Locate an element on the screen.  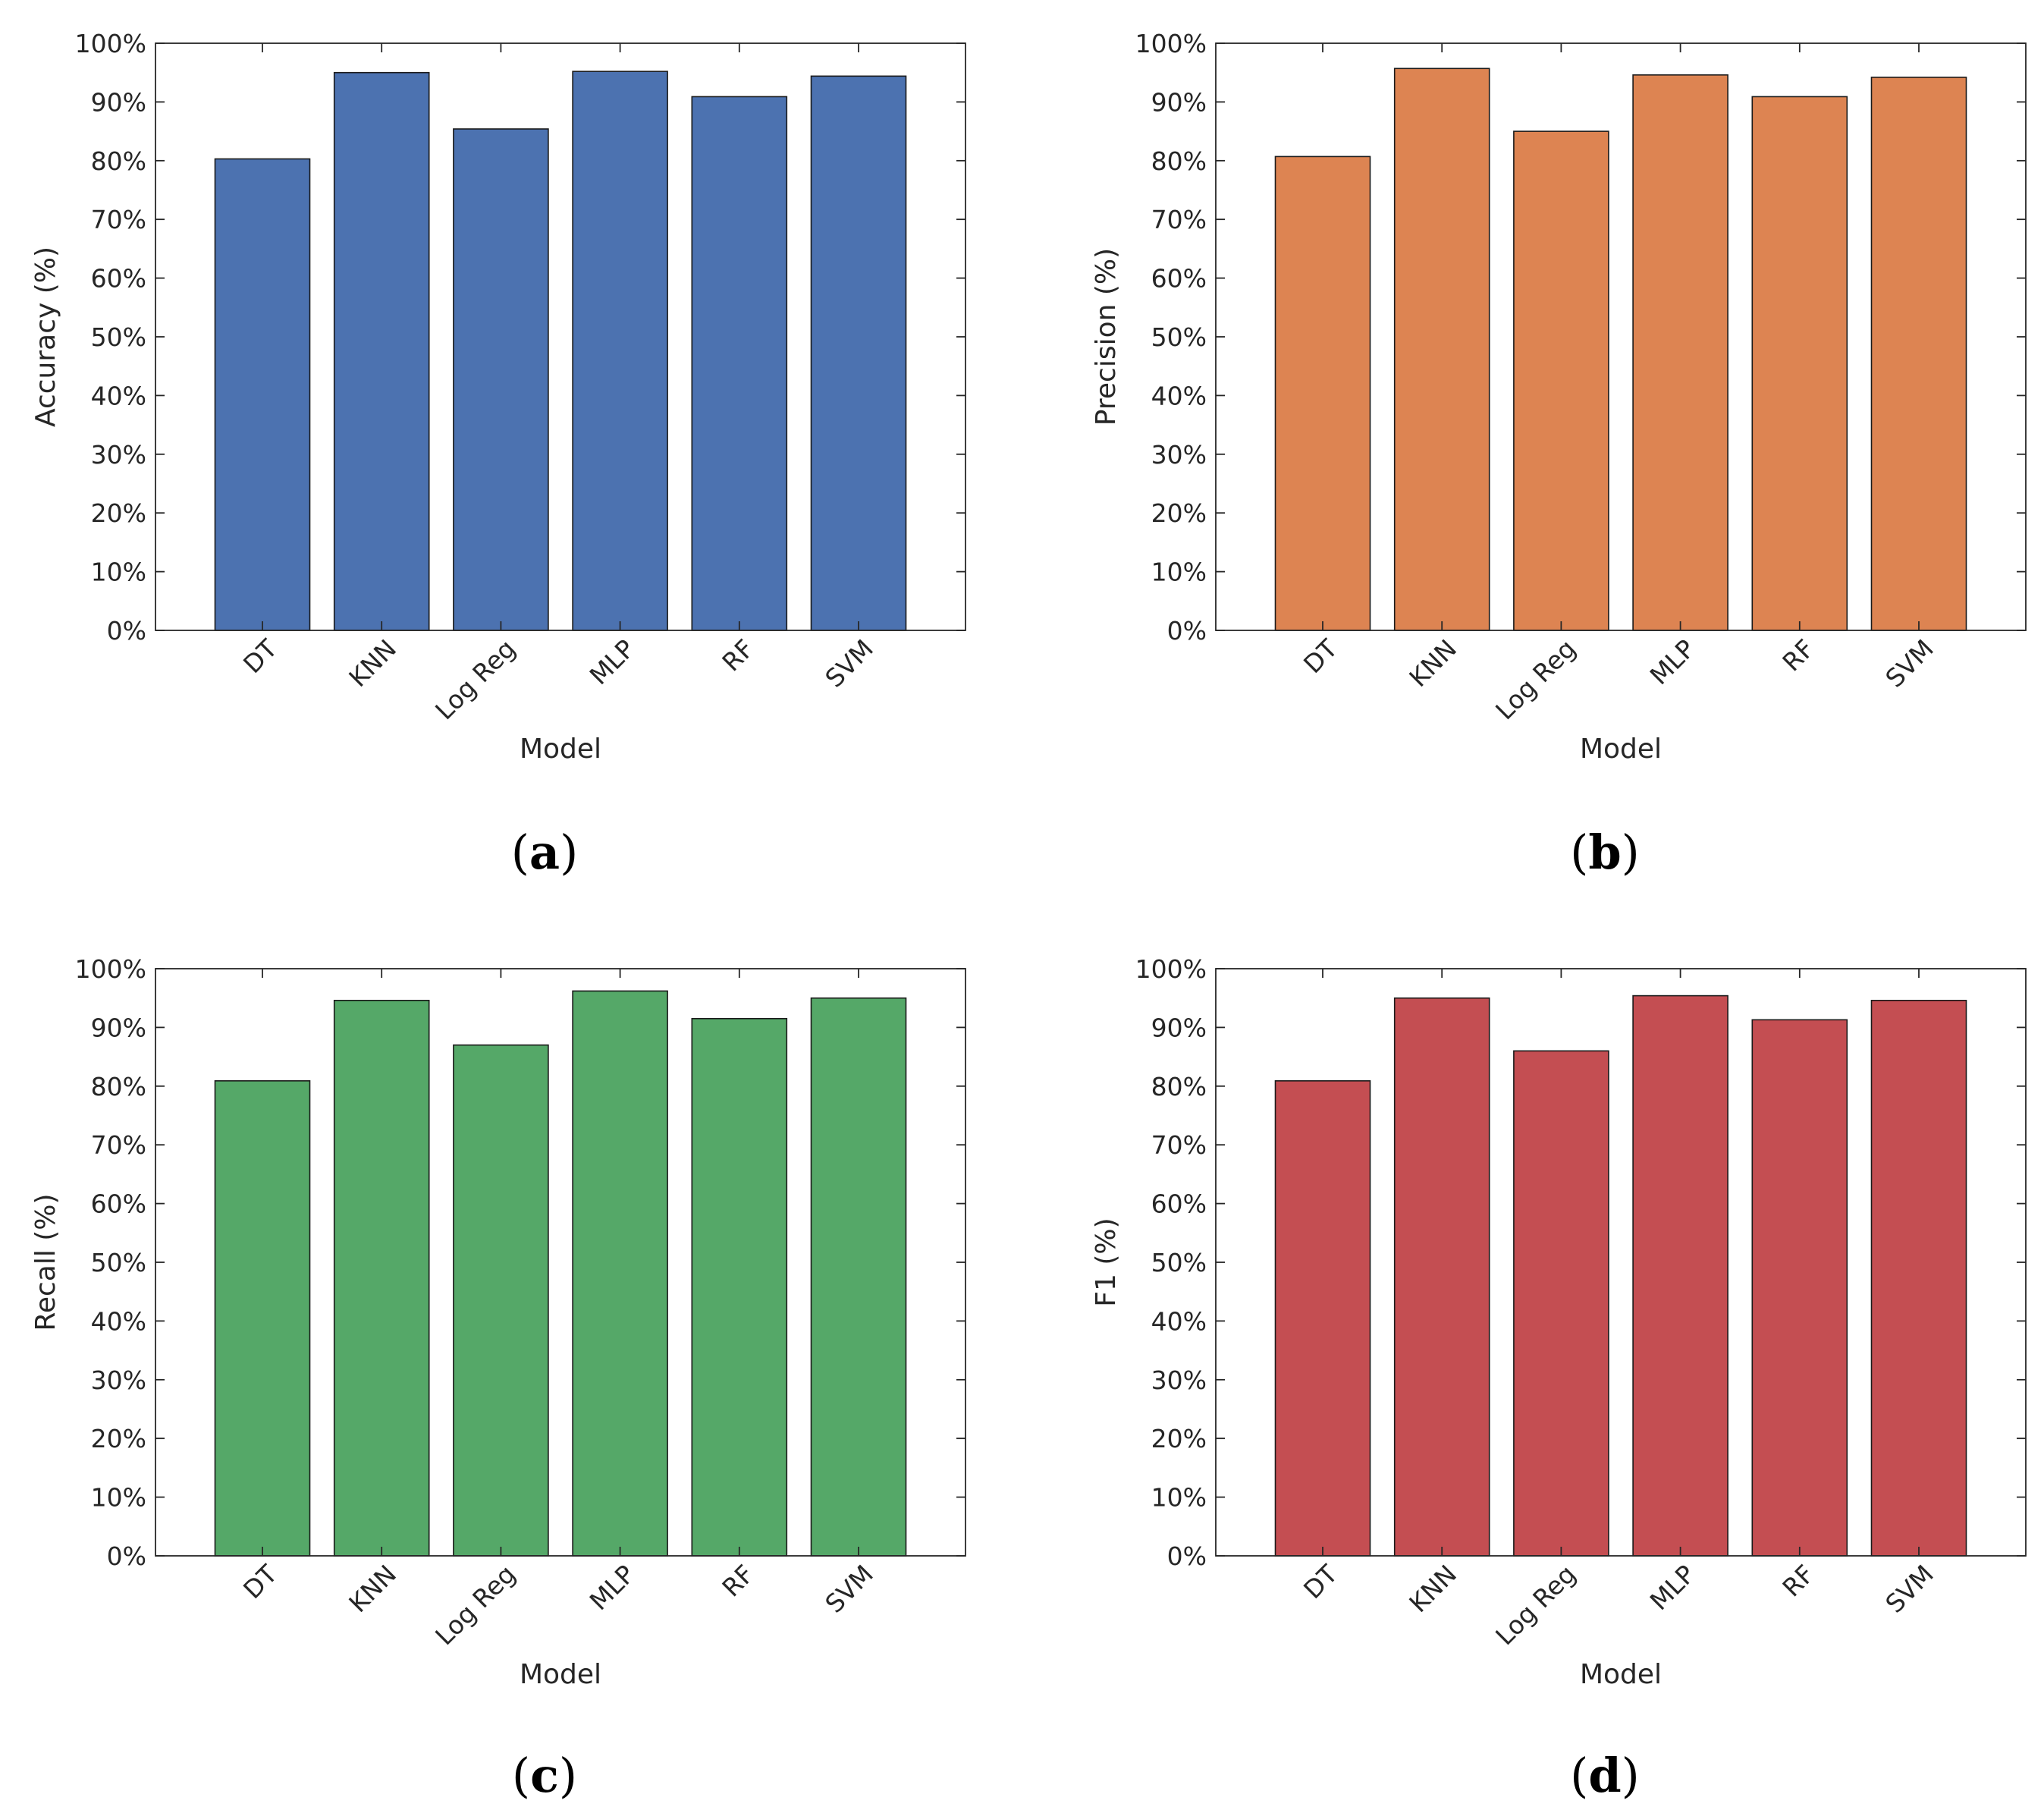
panel-label-letter: c is located at coordinates (544, 1775).